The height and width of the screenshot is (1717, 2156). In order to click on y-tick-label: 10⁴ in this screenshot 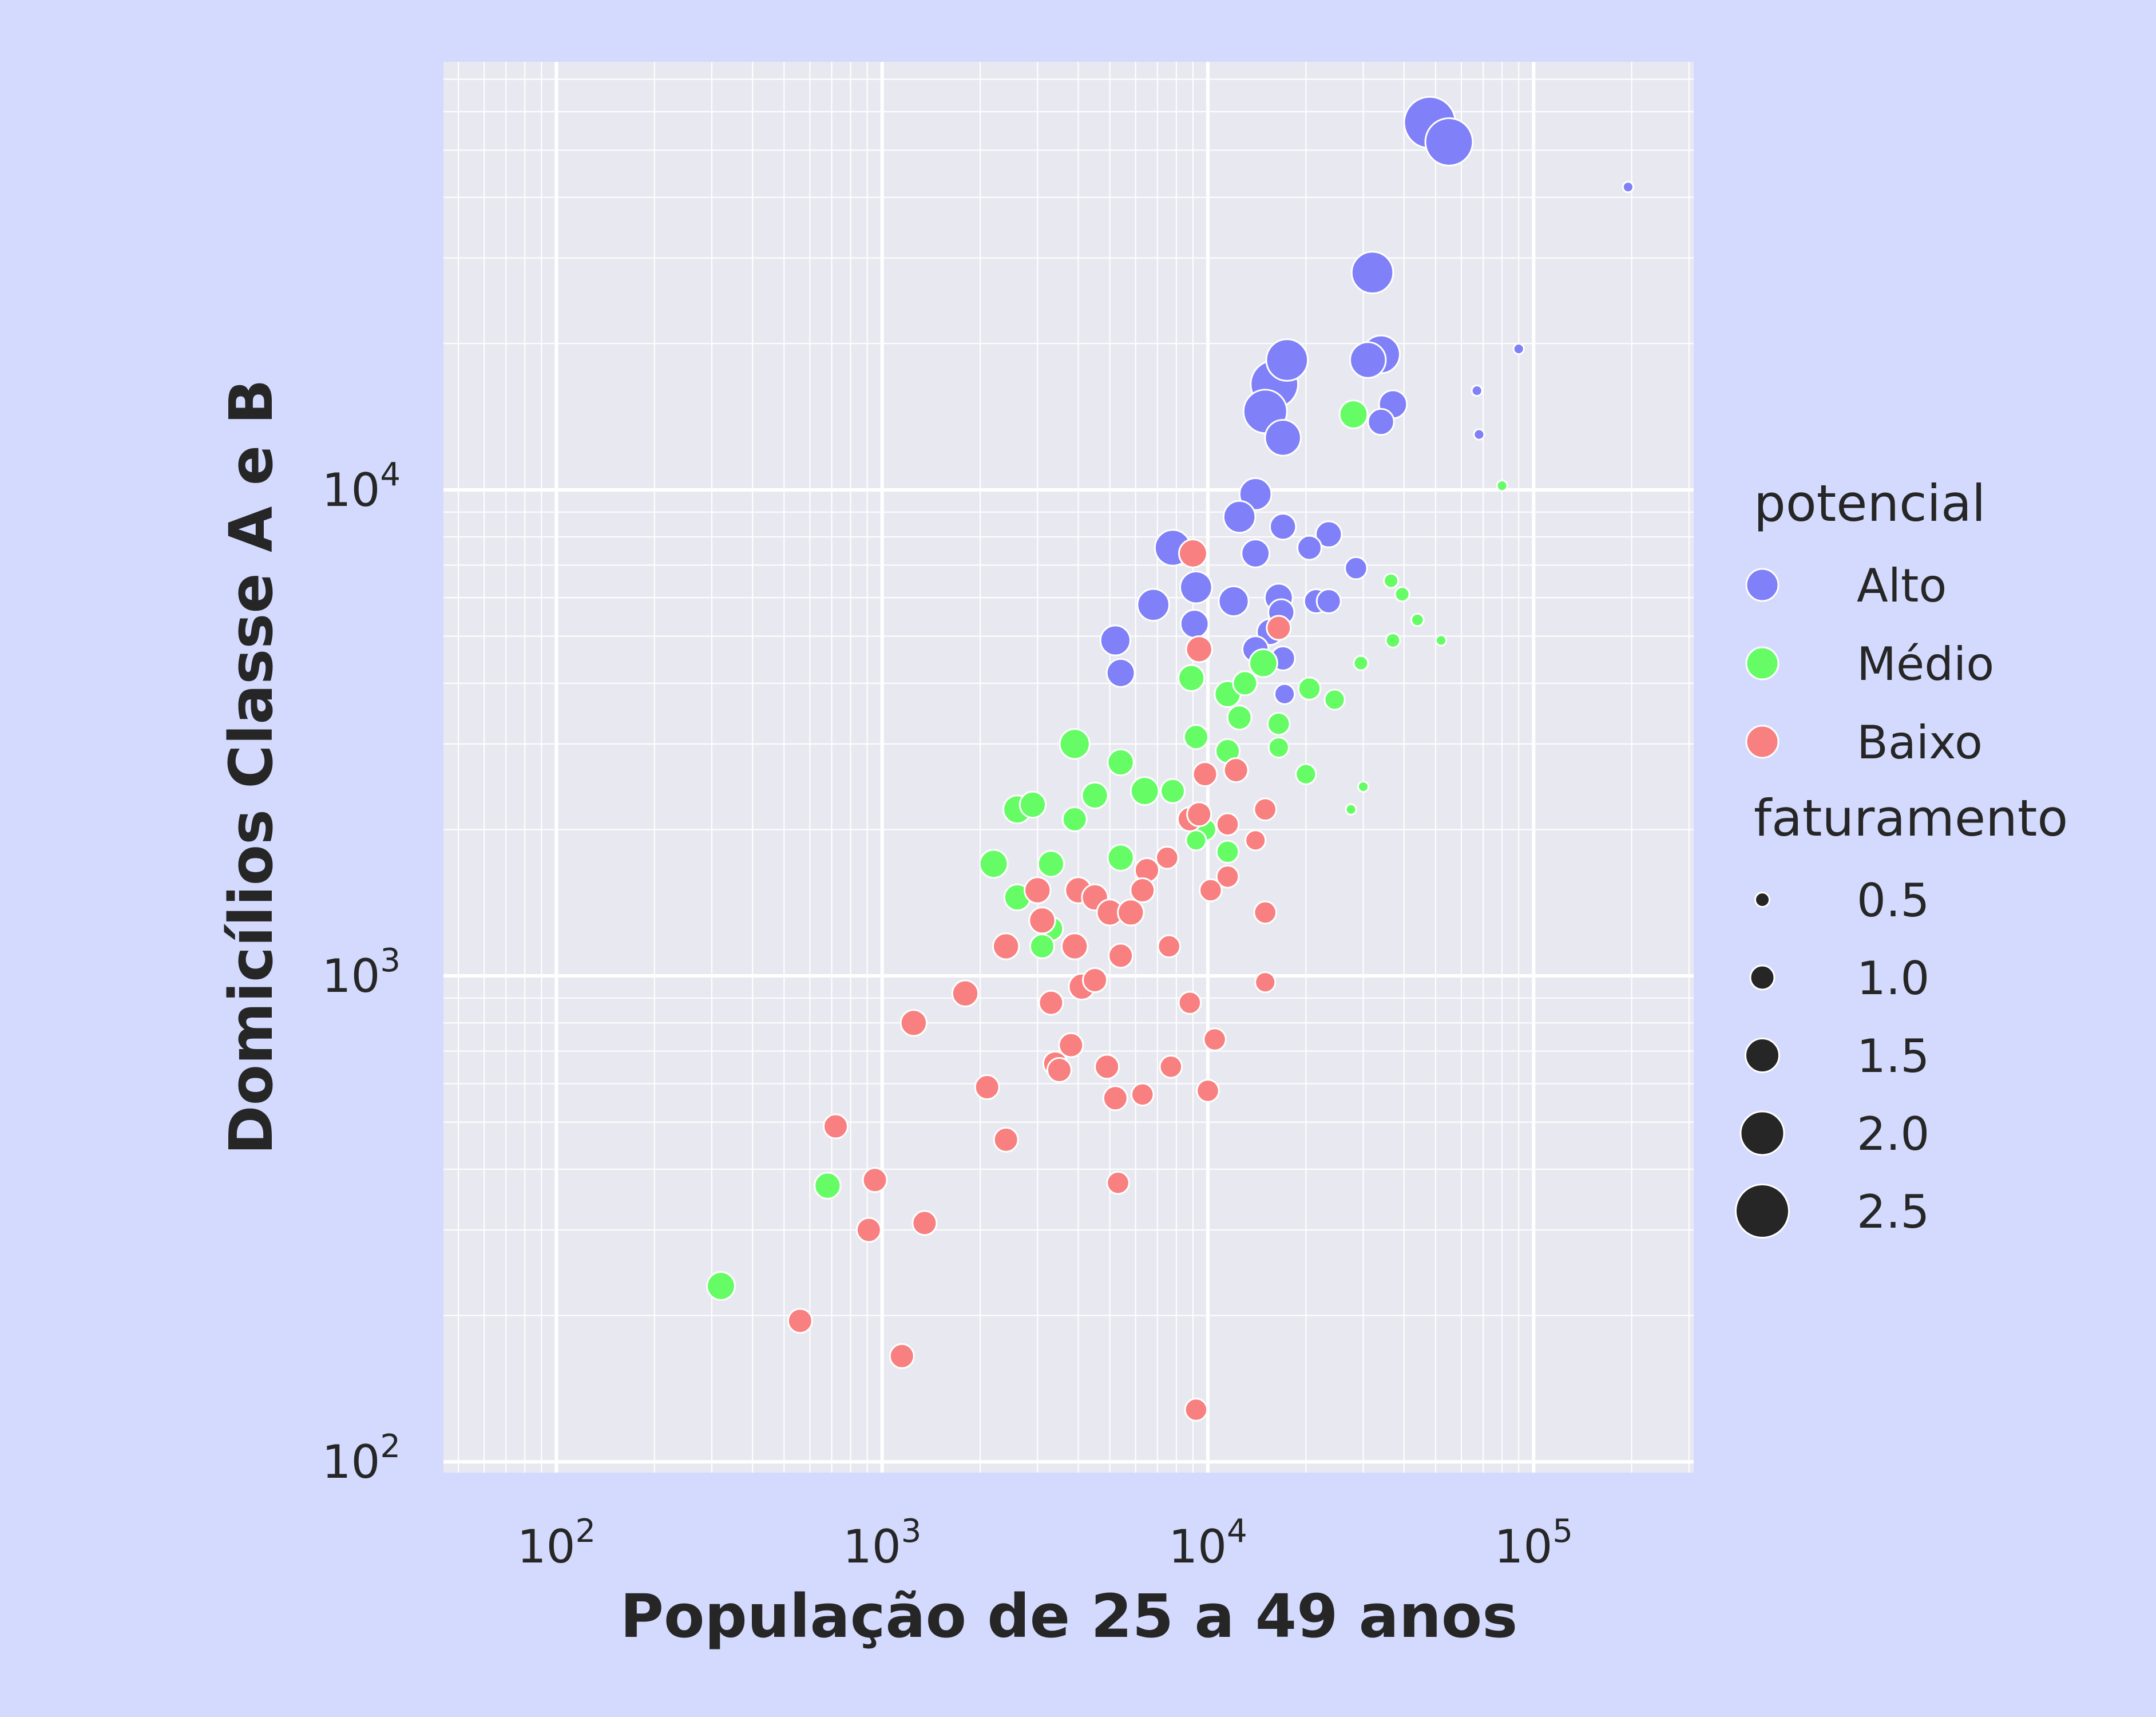, I will do `click(361, 487)`.